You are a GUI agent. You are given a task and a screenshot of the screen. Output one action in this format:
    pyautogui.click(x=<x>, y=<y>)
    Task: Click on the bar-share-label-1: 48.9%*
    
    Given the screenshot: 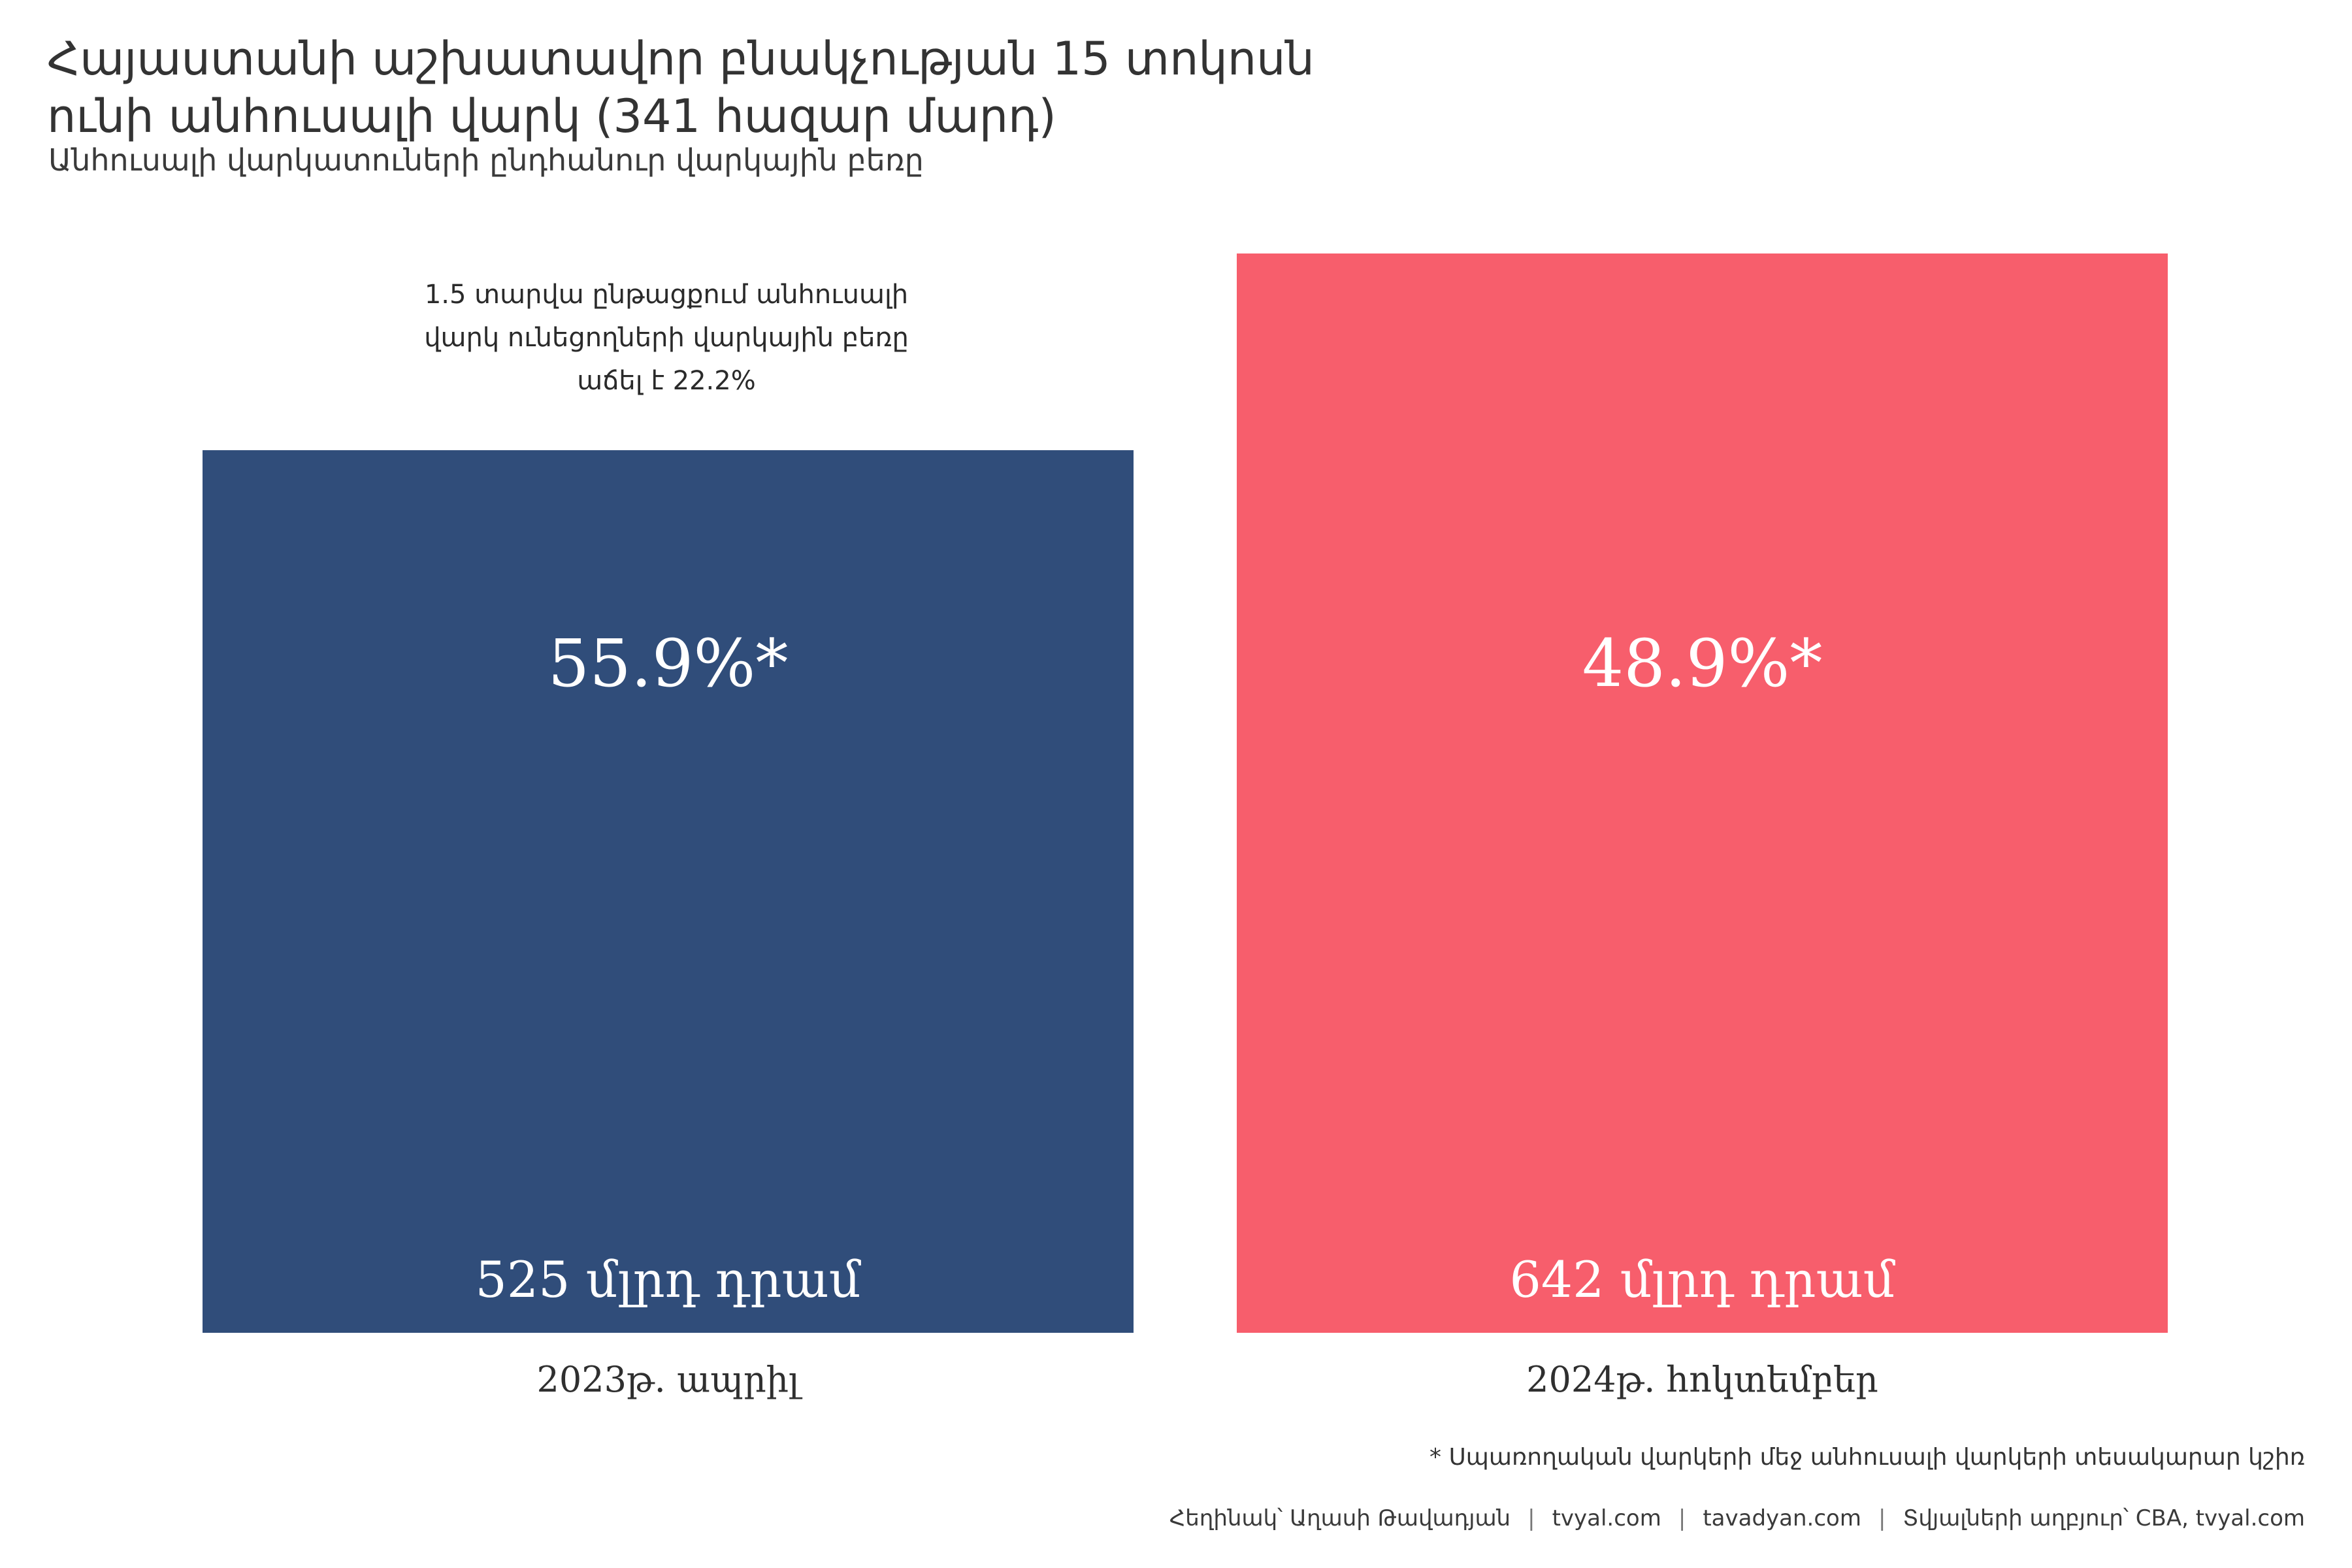 What is the action you would take?
    pyautogui.click(x=1702, y=663)
    